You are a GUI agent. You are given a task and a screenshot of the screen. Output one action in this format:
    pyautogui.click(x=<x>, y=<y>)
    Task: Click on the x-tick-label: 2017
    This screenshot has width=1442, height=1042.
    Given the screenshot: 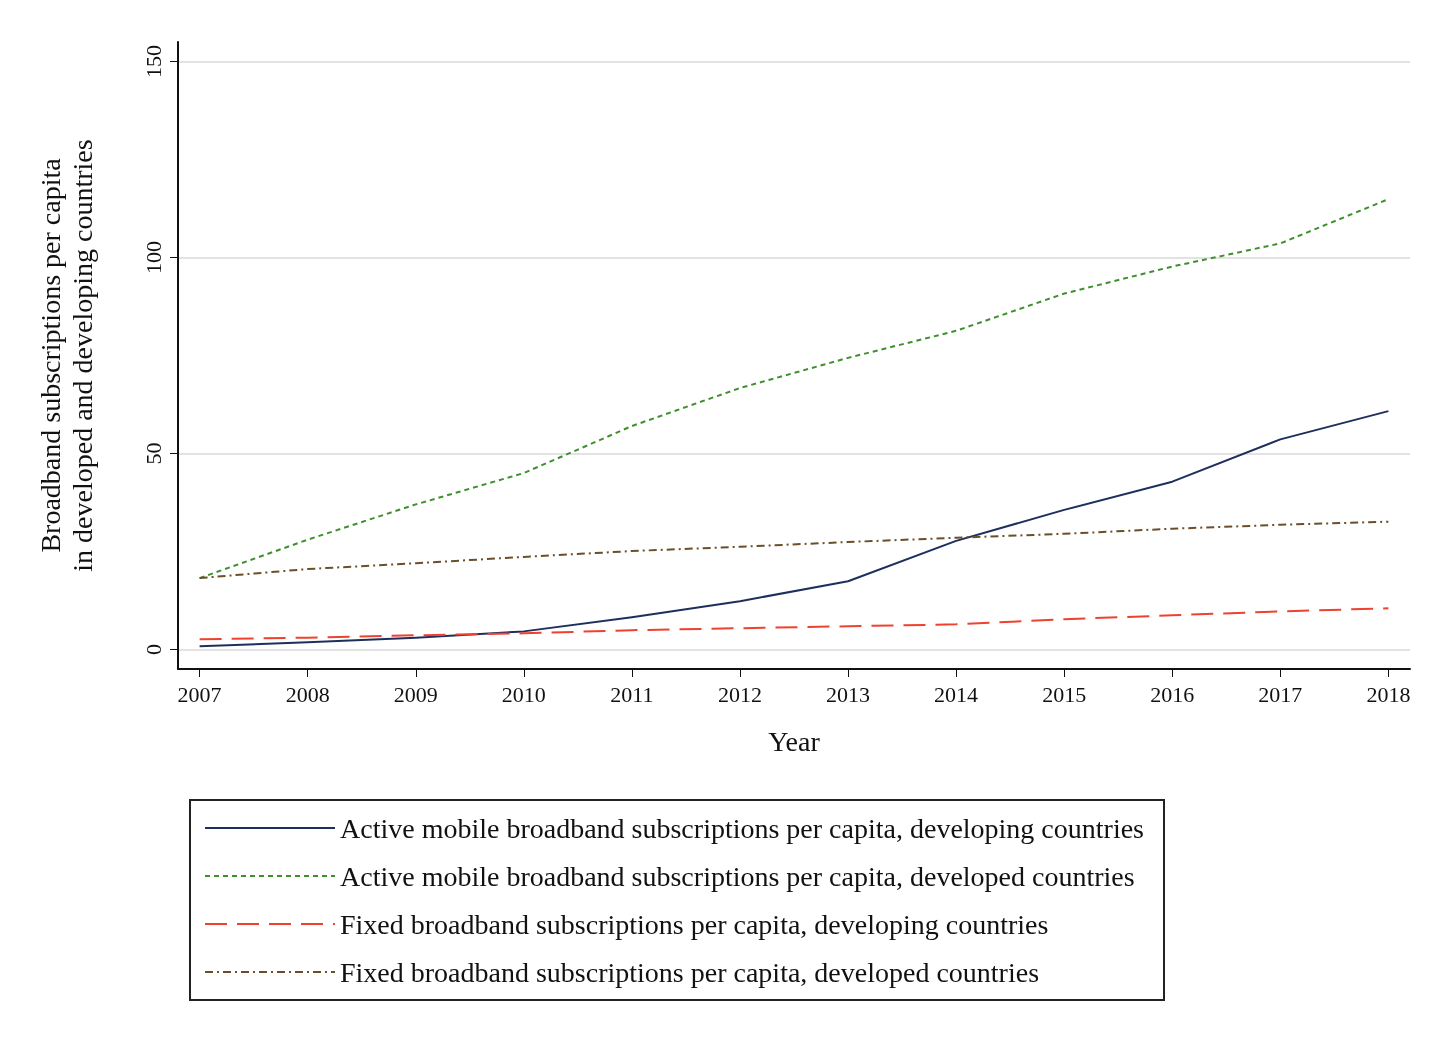 What is the action you would take?
    pyautogui.click(x=1280, y=694)
    